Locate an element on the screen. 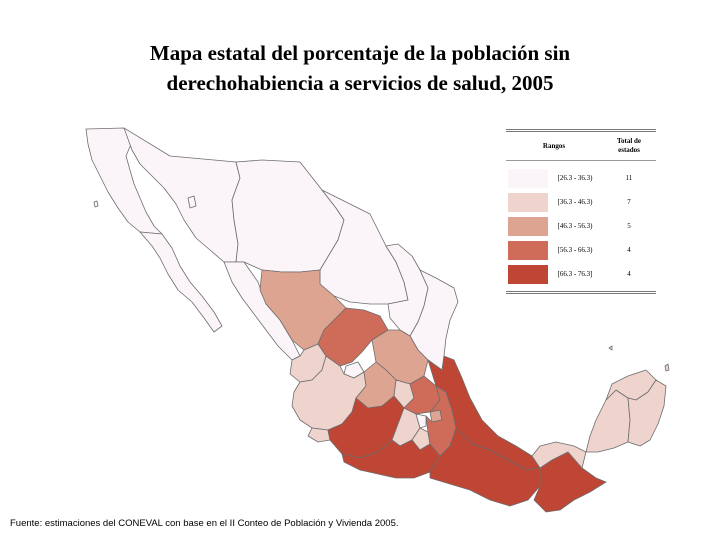  state-zacatecas is located at coordinates (353, 337).